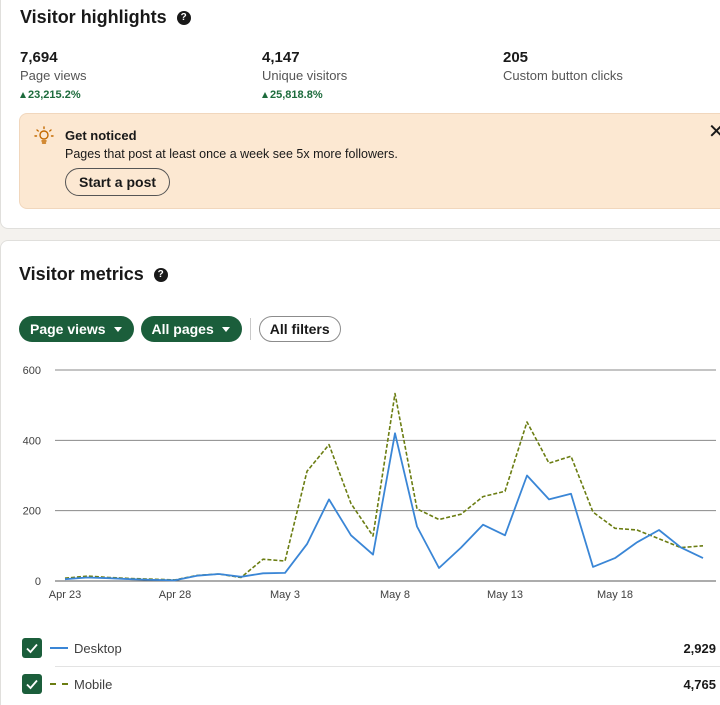 Image resolution: width=720 pixels, height=705 pixels. What do you see at coordinates (59, 648) in the screenshot?
I see `legend-swatch-desktop` at bounding box center [59, 648].